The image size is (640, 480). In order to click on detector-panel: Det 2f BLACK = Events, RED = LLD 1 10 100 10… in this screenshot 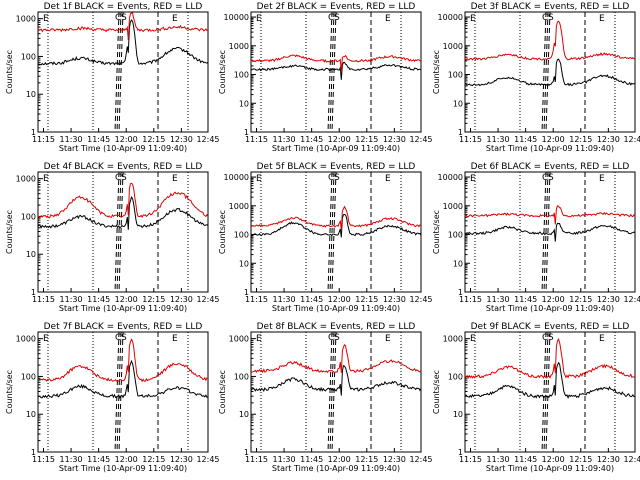, I will do `click(325, 77)`.